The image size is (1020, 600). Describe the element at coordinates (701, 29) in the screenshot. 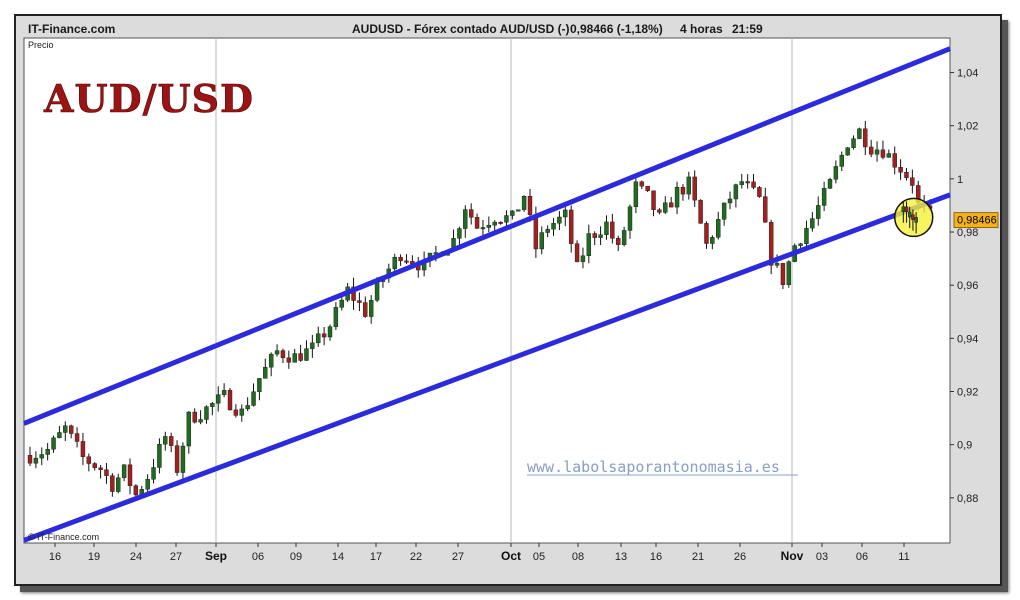

I see `header-timeframe: 4 horas` at that location.